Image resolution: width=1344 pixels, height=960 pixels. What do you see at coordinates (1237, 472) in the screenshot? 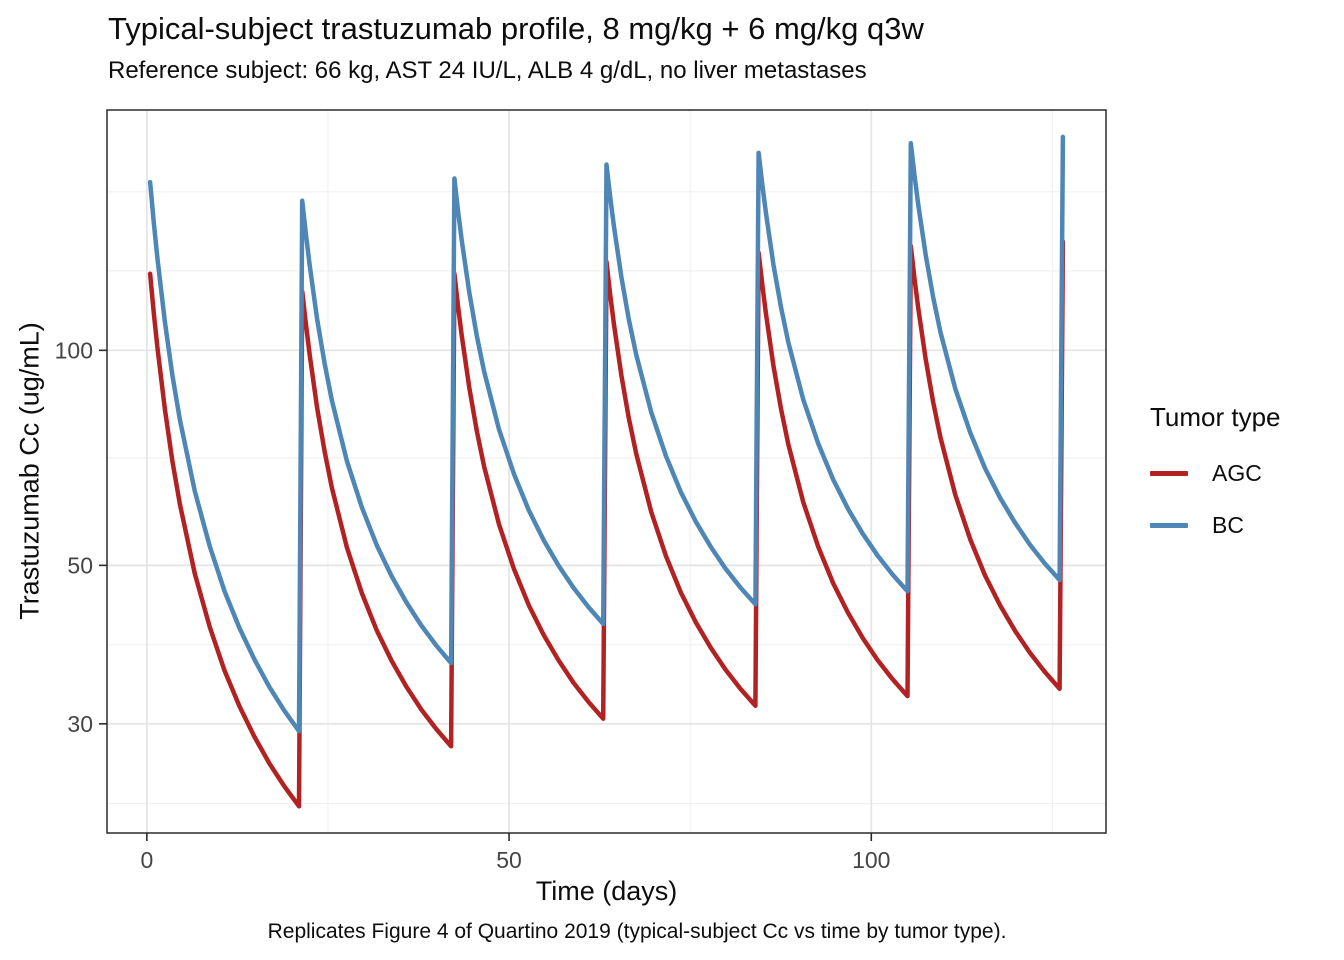
I see `legend-label-agc: AGC` at bounding box center [1237, 472].